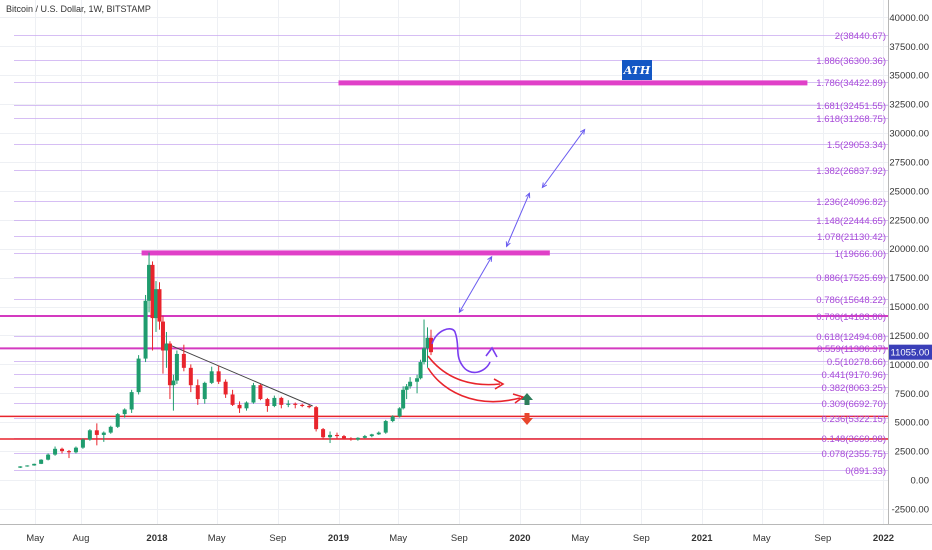  What do you see at coordinates (851, 119) in the screenshot?
I see `fib-level-label: 1.618(31268.75)` at bounding box center [851, 119].